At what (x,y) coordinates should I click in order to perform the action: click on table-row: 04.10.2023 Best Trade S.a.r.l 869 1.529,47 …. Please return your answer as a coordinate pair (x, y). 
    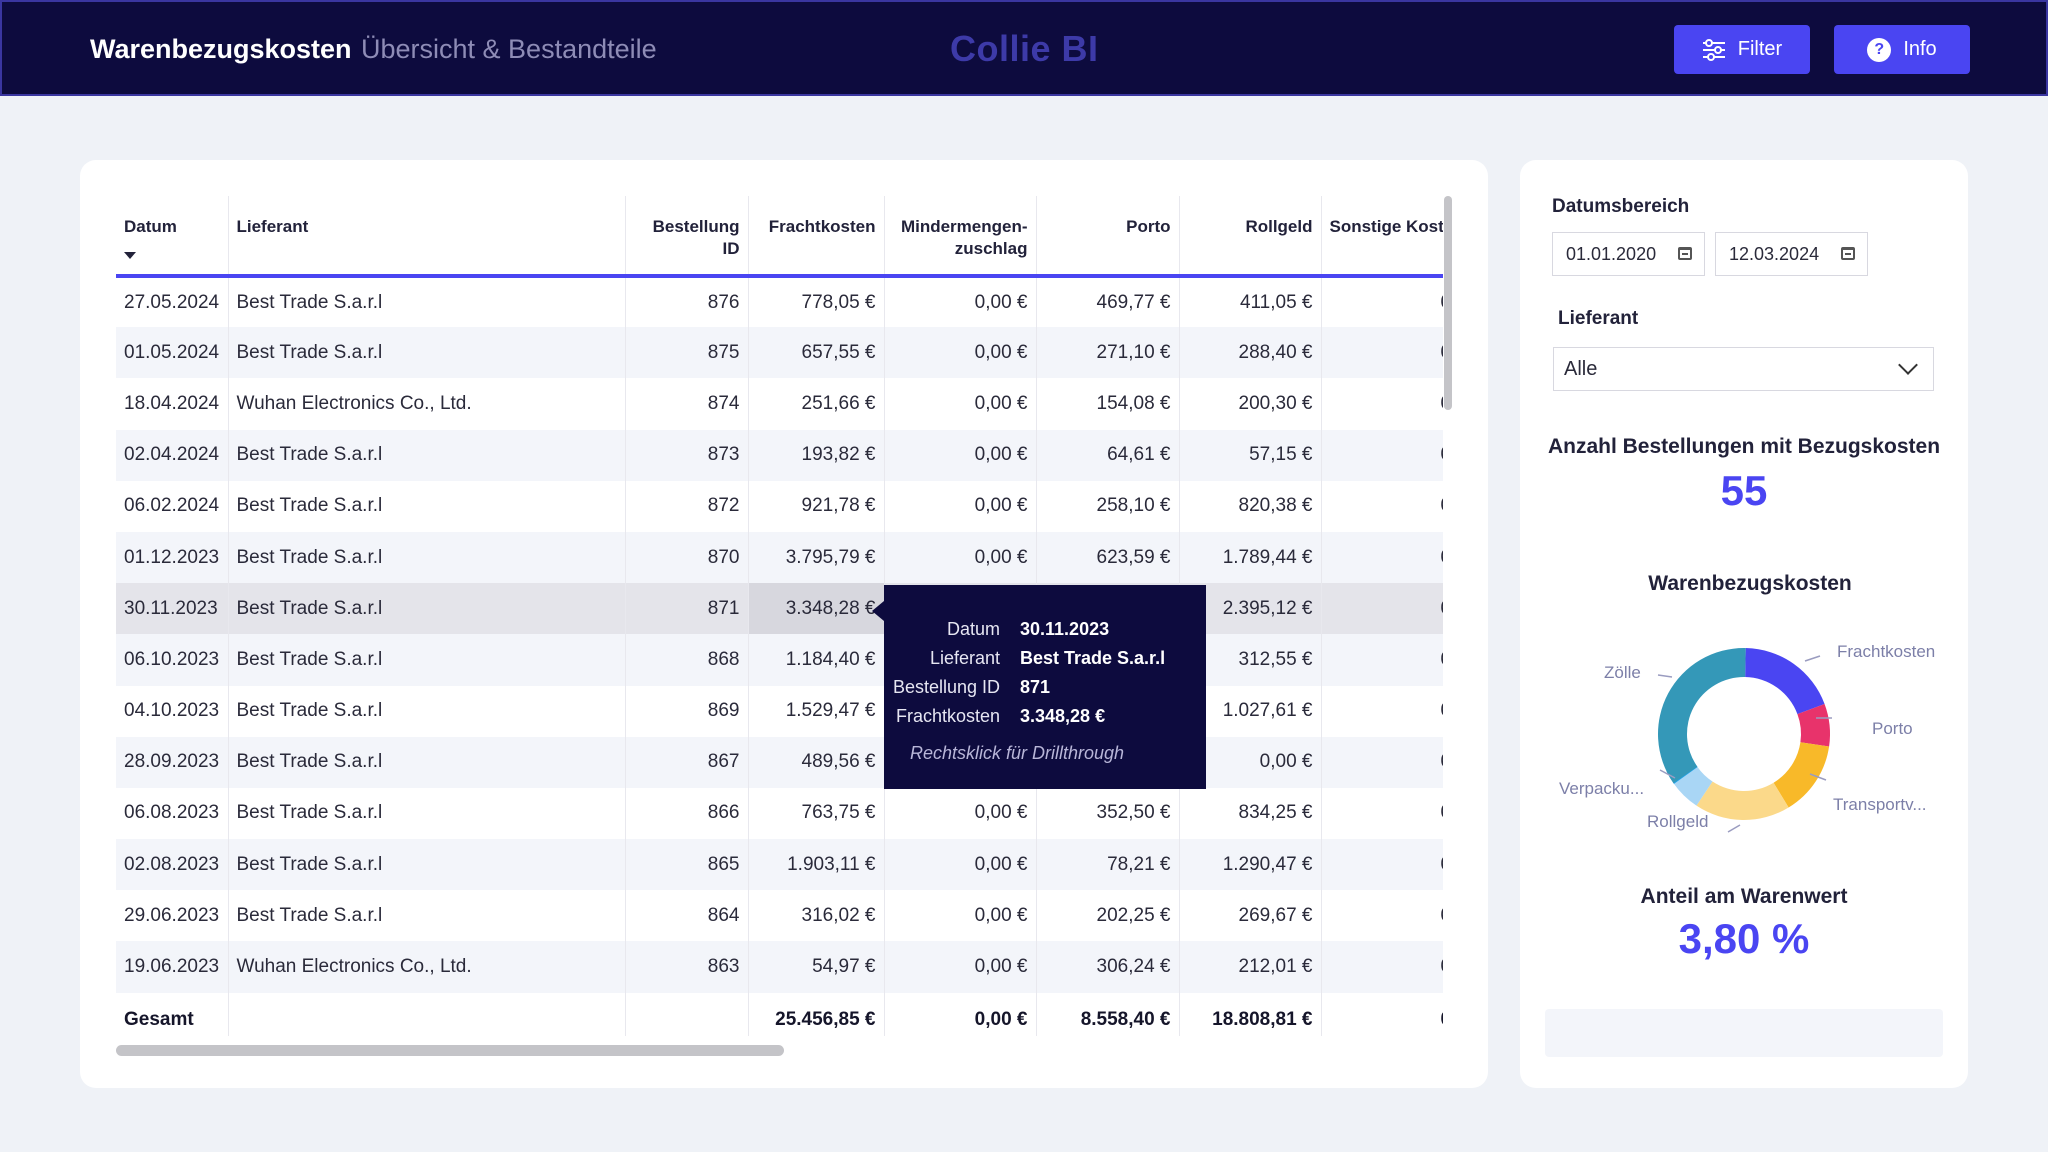
    Looking at the image, I should click on (779, 711).